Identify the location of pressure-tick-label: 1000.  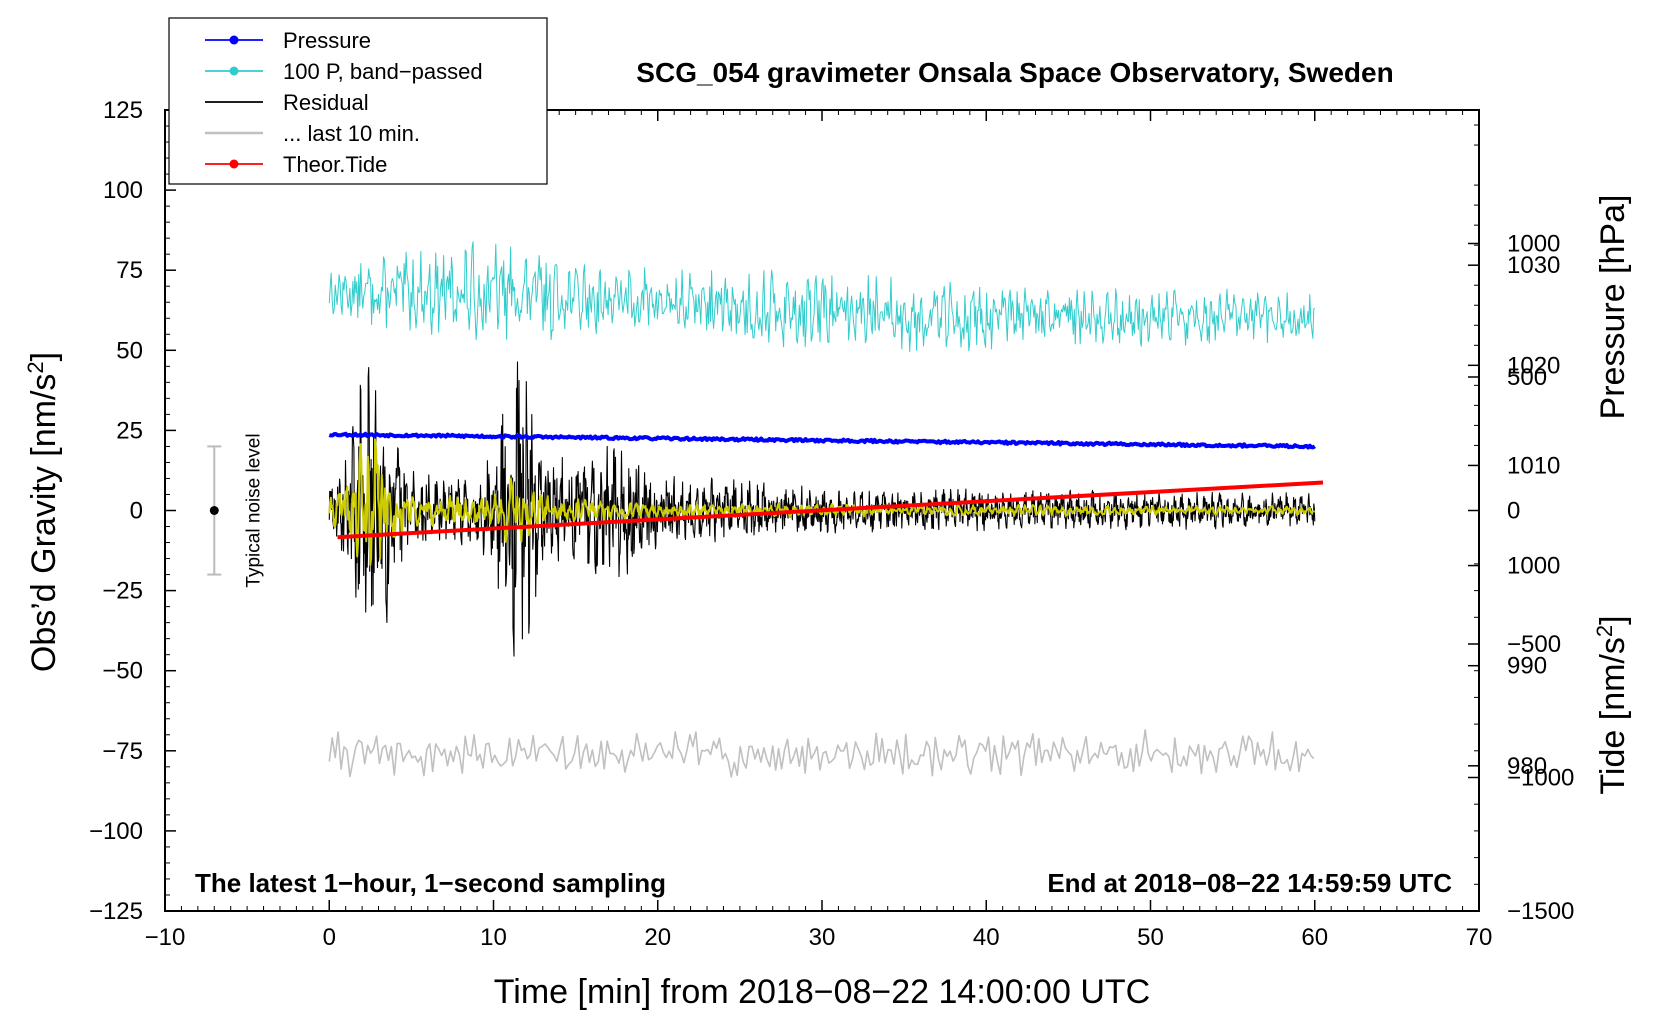
(1533, 566).